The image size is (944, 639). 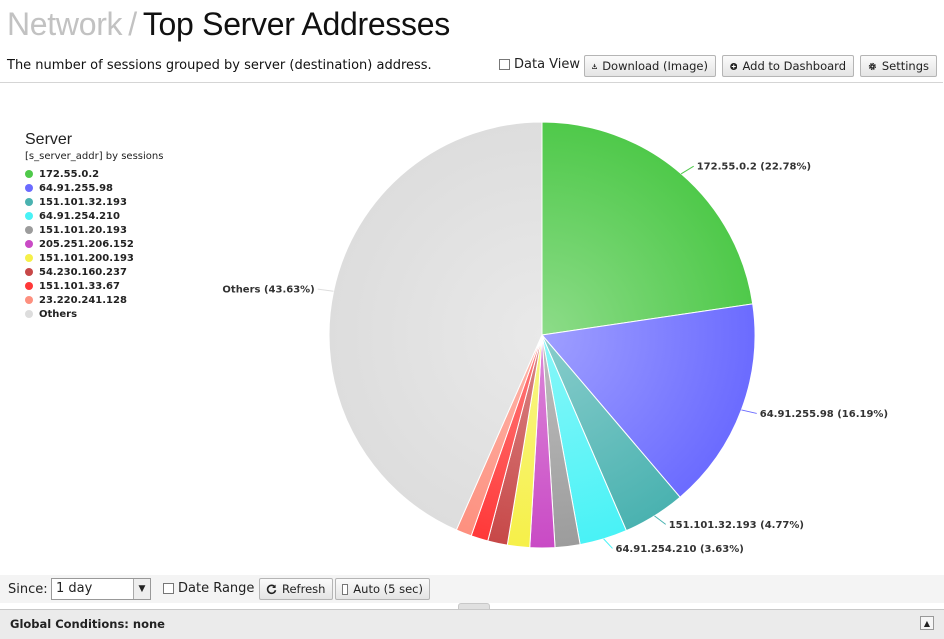 I want to click on legend-item: 151.101.32.193, so click(x=94, y=202).